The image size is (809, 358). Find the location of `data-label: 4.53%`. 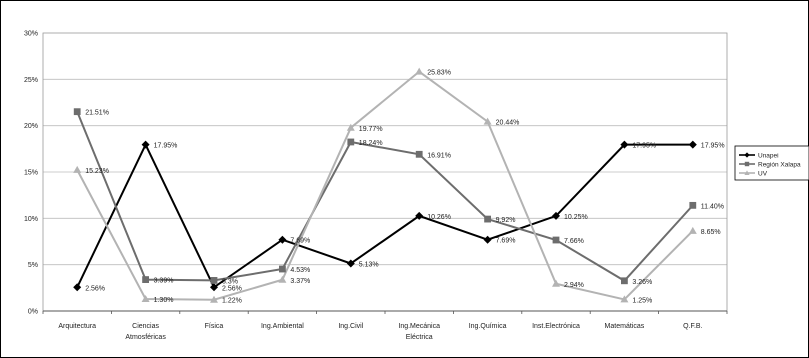

data-label: 4.53% is located at coordinates (300, 270).